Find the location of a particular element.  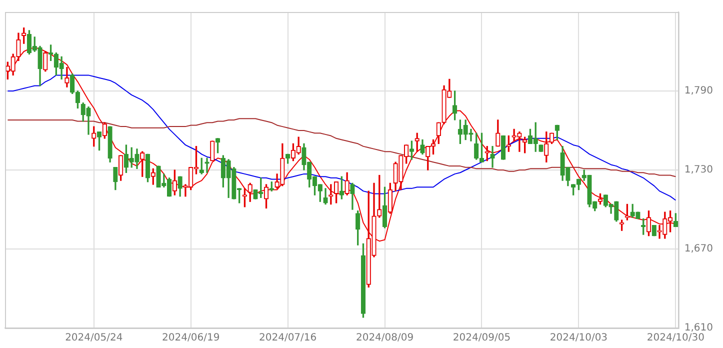

y-tick-label: 1,790 is located at coordinates (699, 91).